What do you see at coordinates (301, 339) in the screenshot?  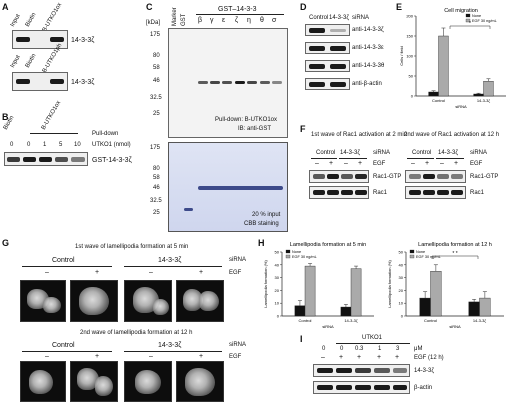 I see `panel-letter-i: I` at bounding box center [301, 339].